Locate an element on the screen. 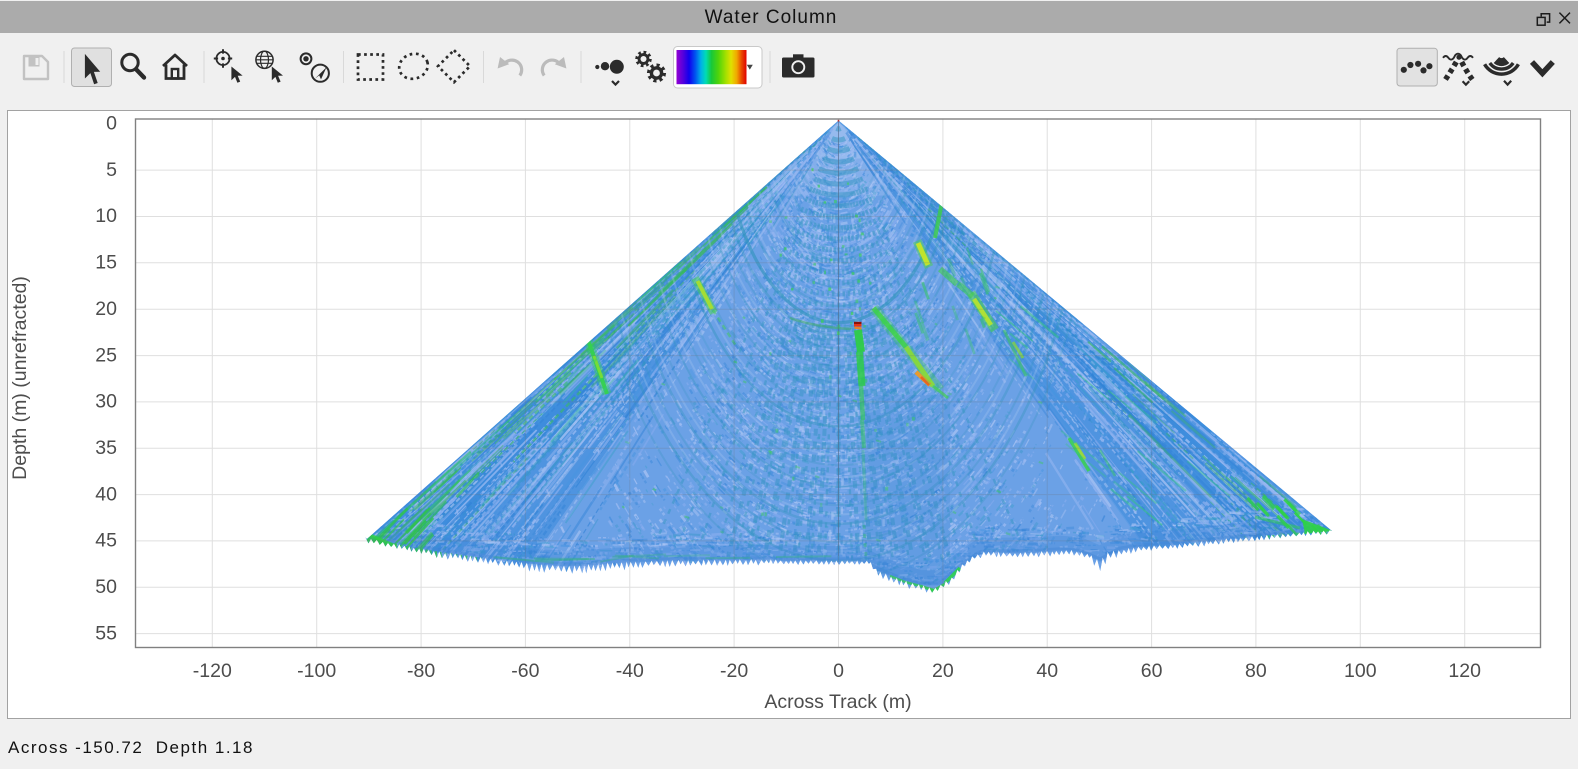 The image size is (1578, 769). svg-text: 30 is located at coordinates (106, 402).